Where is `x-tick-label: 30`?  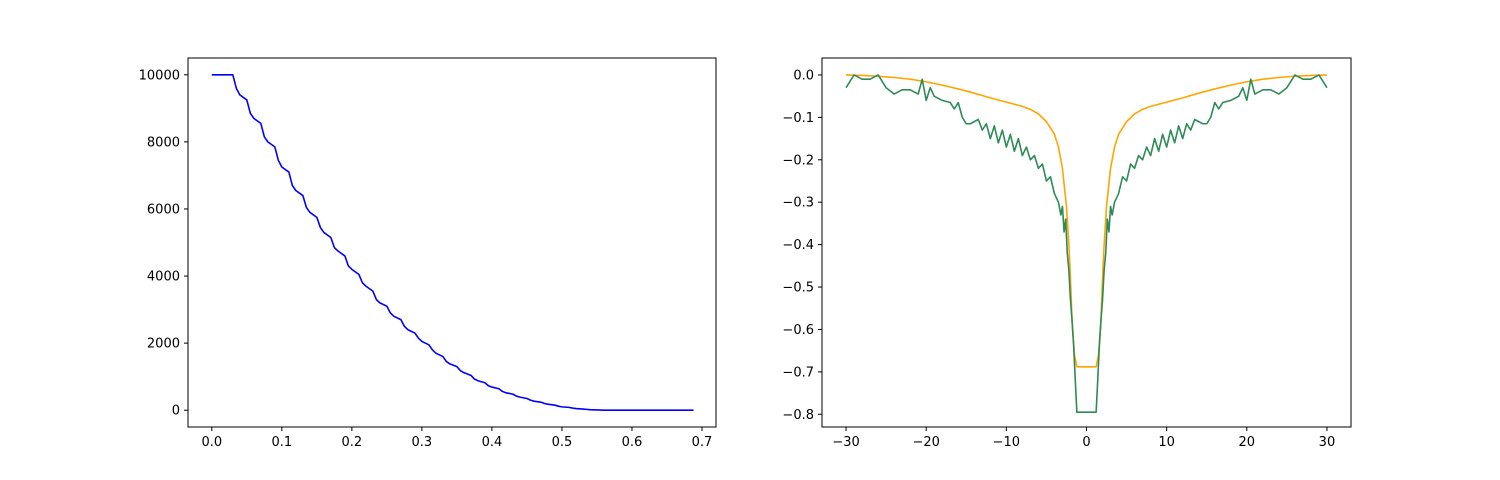
x-tick-label: 30 is located at coordinates (1327, 442).